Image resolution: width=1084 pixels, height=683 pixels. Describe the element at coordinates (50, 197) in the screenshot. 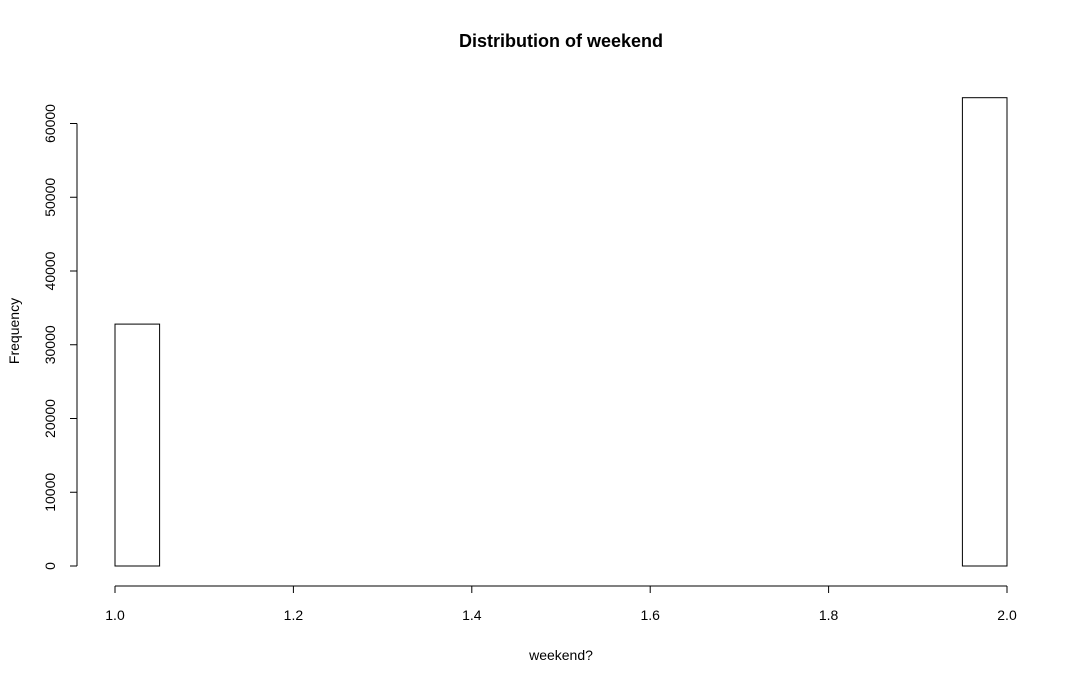

I see `y-tick-label-5: 50000` at that location.